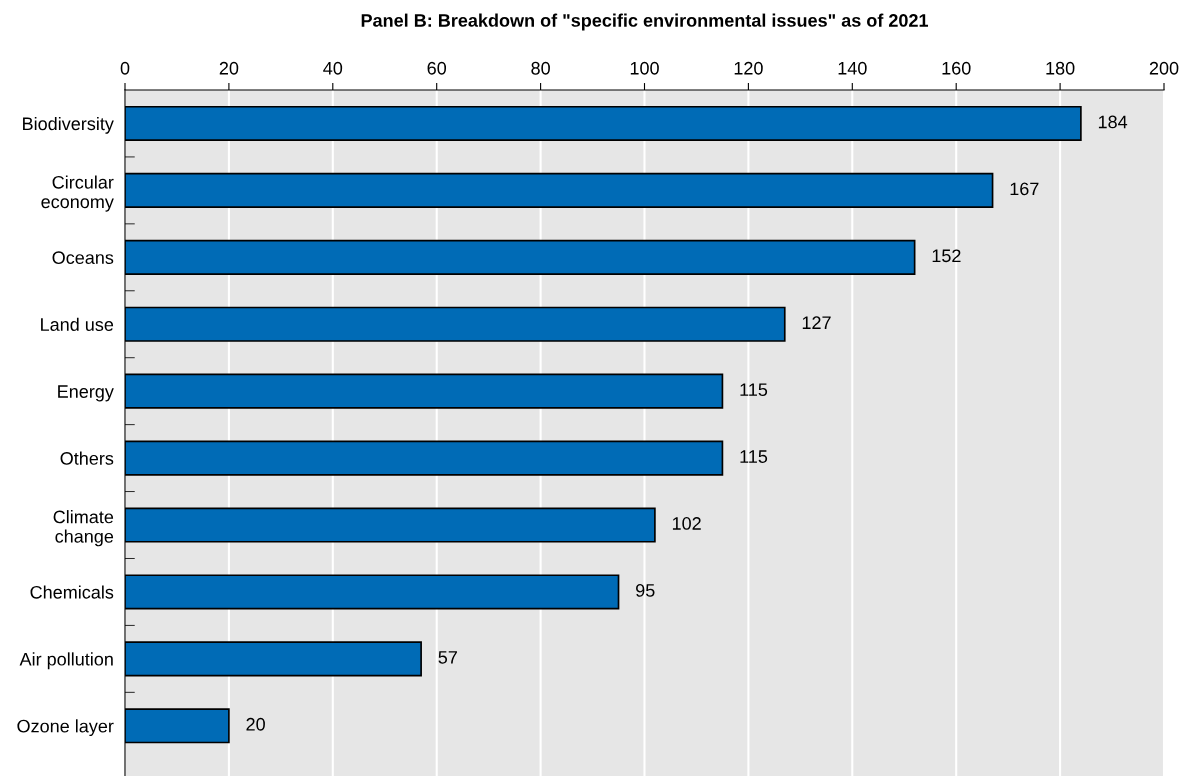  Describe the element at coordinates (83, 528) in the screenshot. I see `y-tick-label: Climate change` at that location.